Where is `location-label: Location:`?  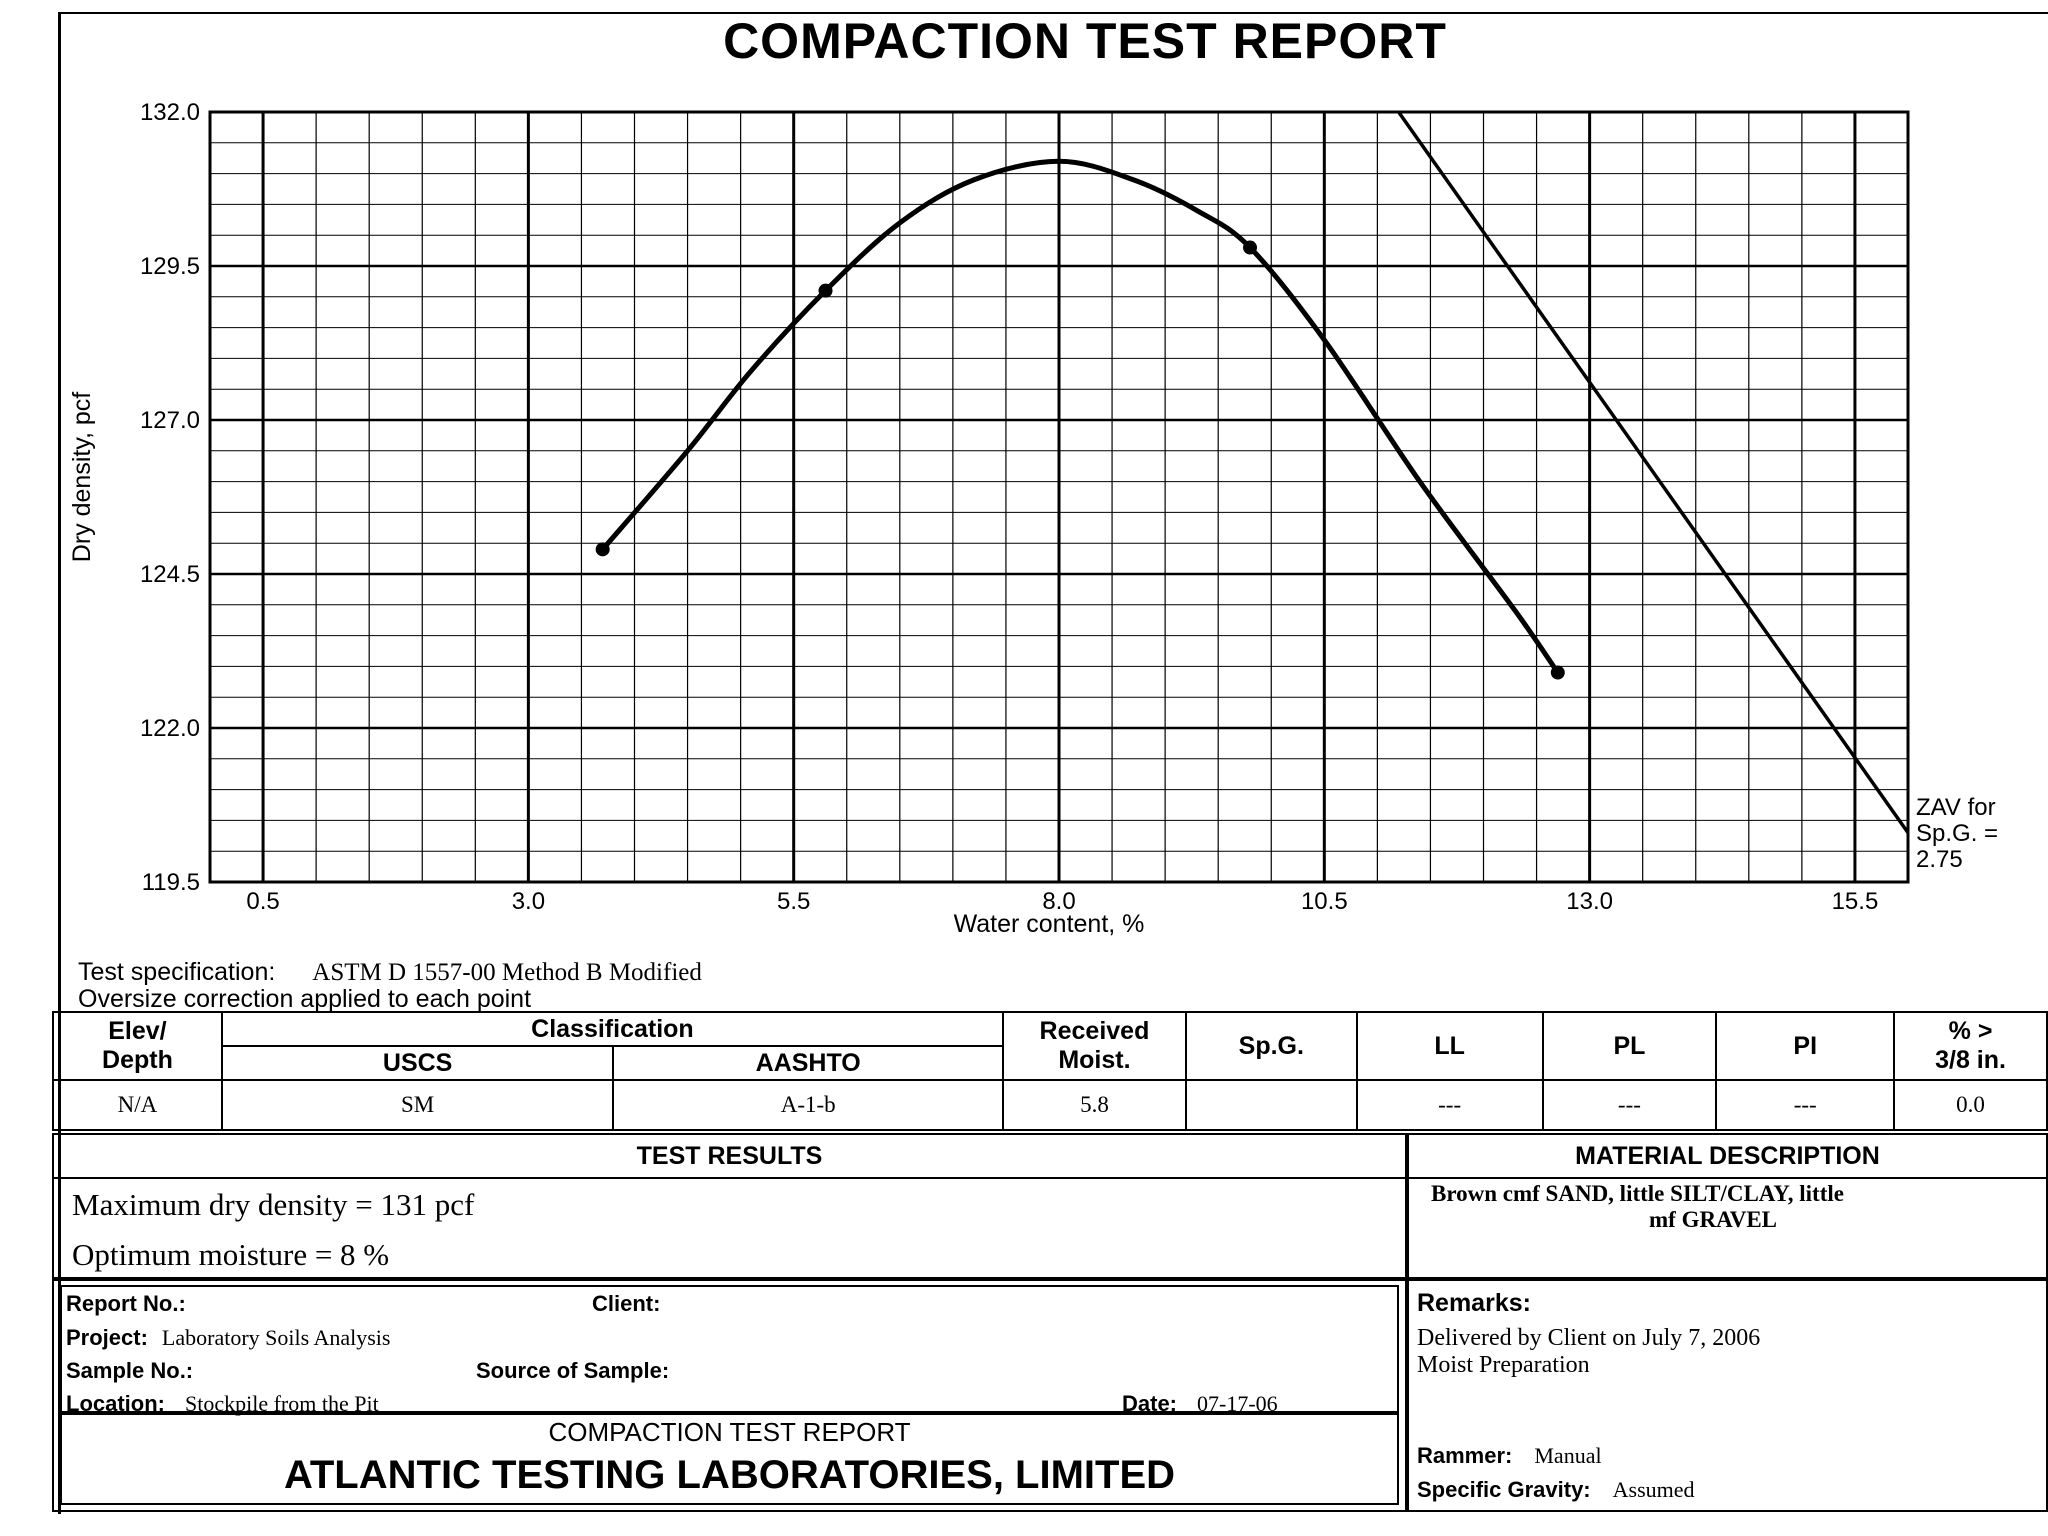 location-label: Location: is located at coordinates (115, 1403).